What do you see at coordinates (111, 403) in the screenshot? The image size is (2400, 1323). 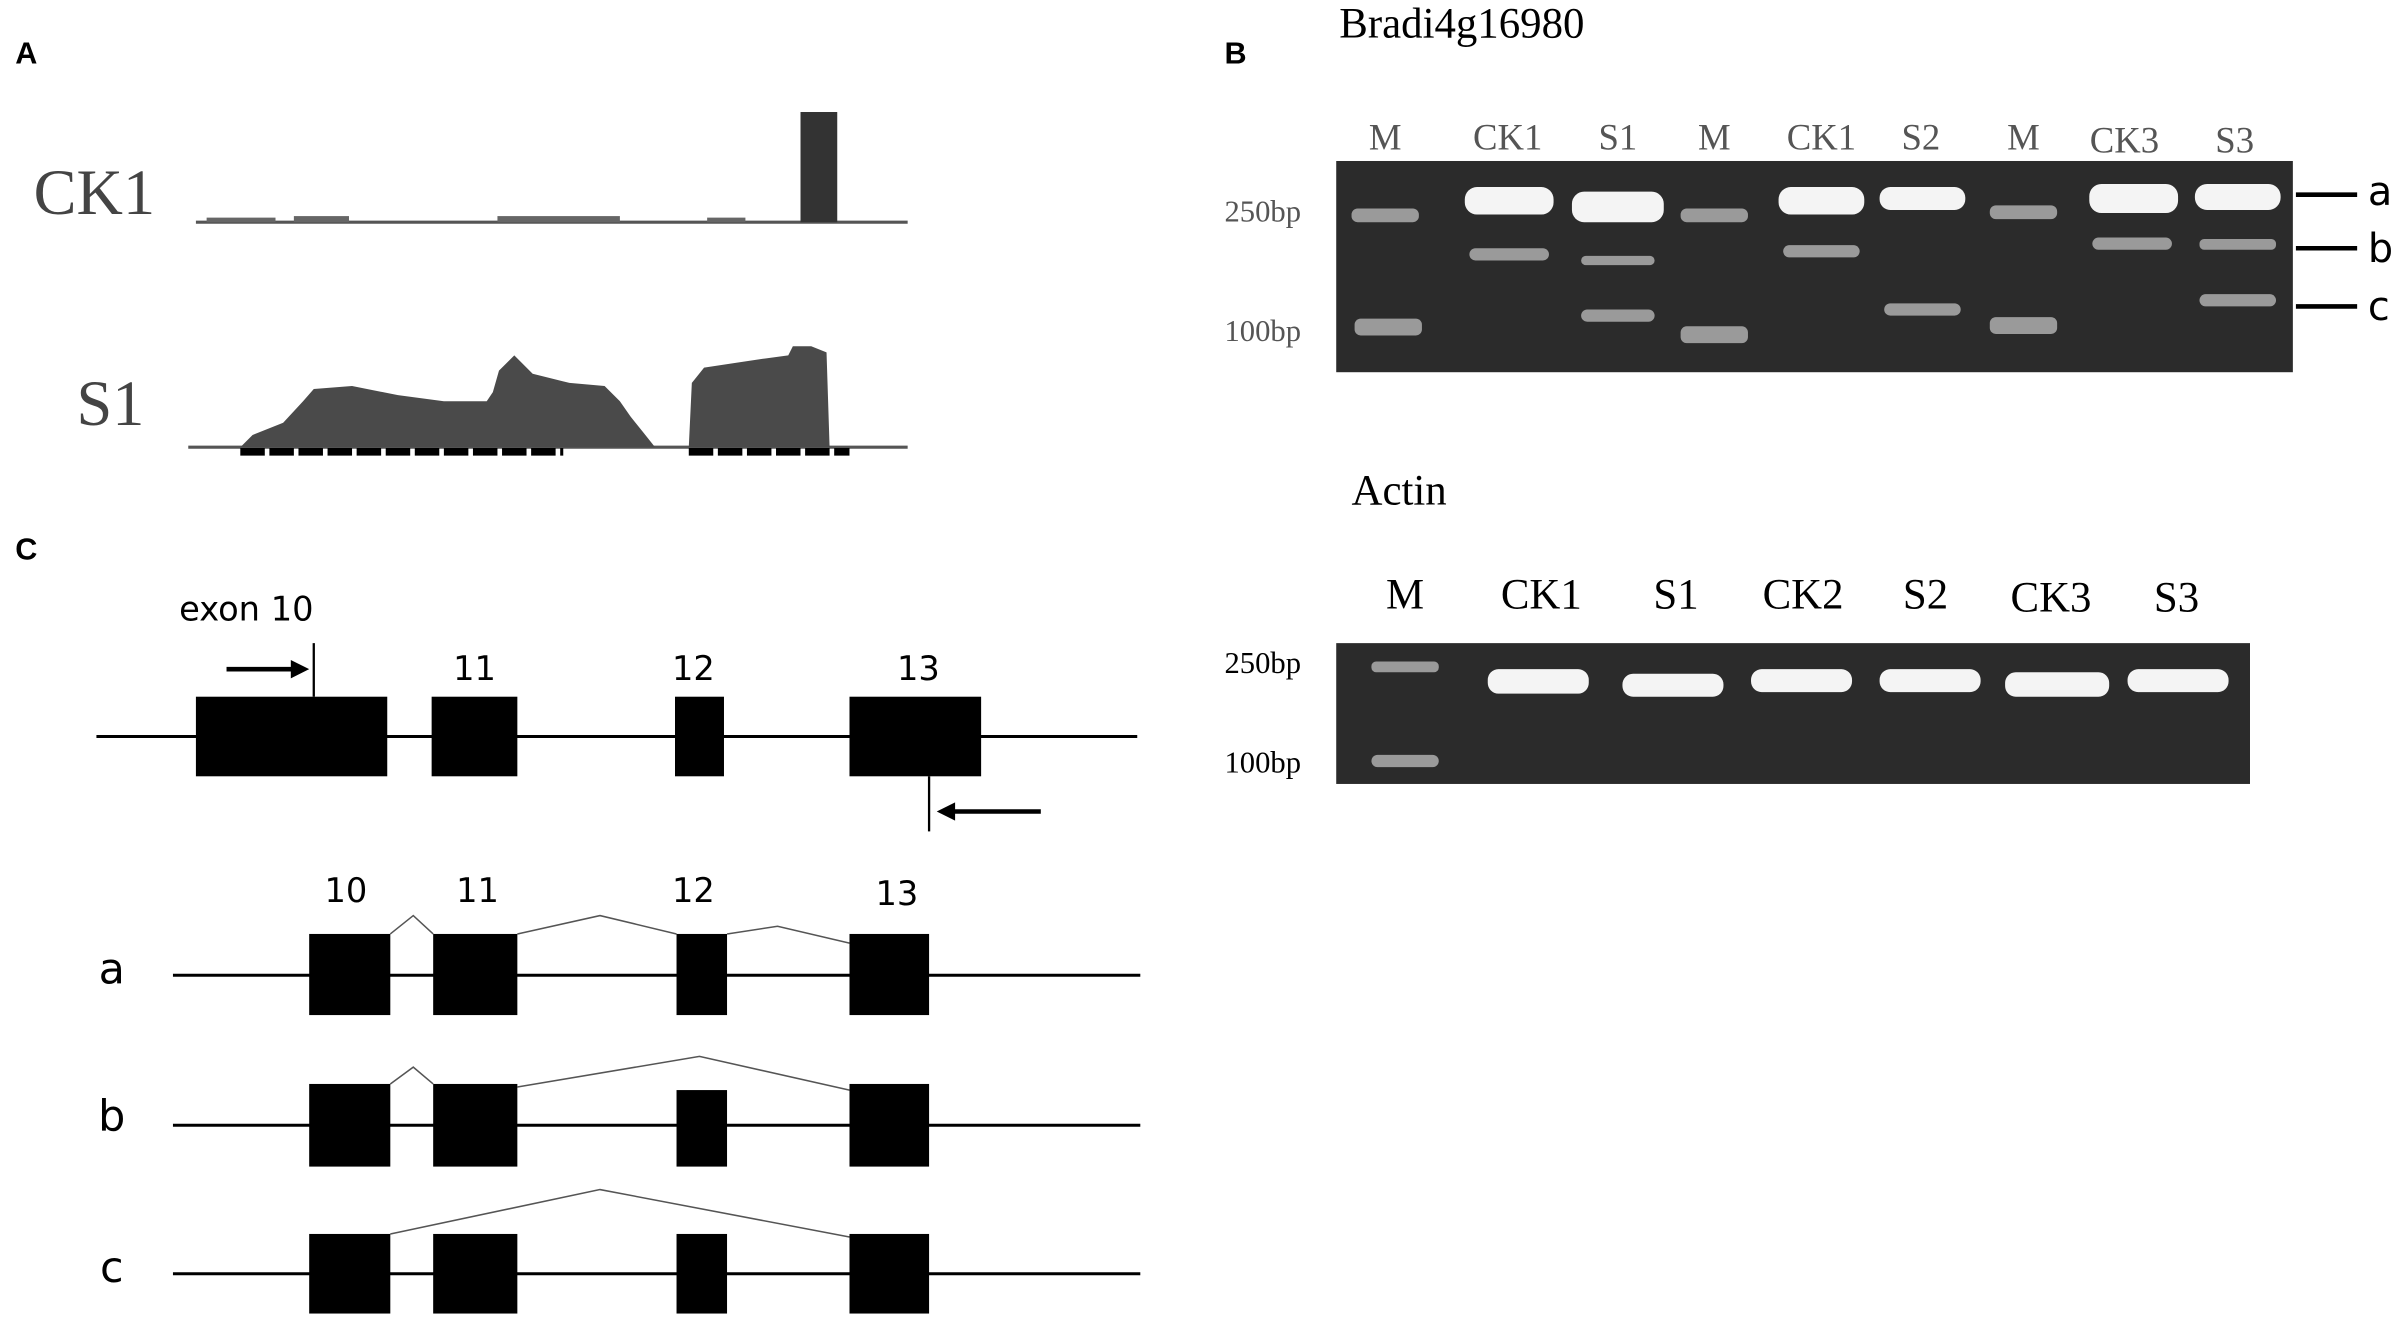 I see `track-label: S1` at bounding box center [111, 403].